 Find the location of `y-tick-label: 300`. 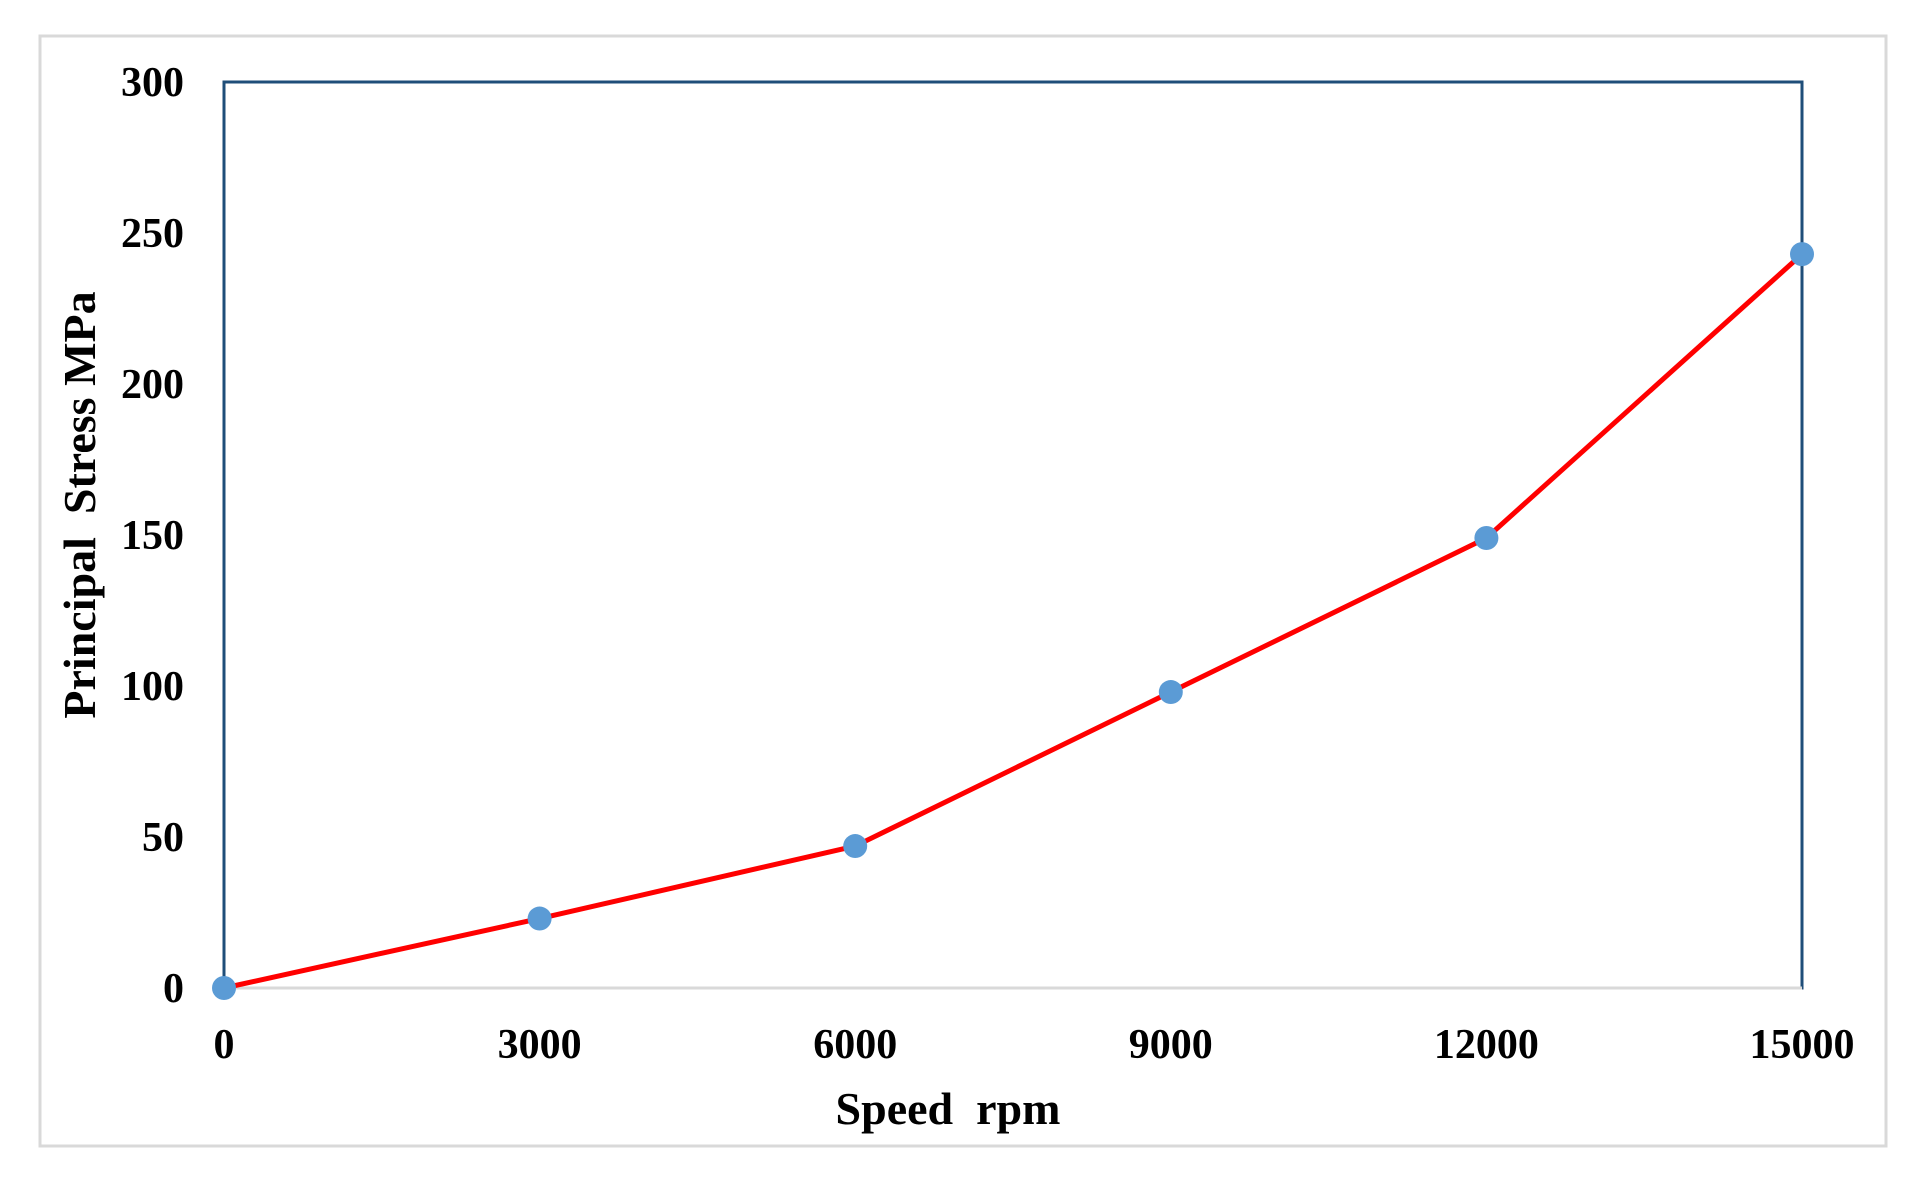

y-tick-label: 300 is located at coordinates (152, 83).